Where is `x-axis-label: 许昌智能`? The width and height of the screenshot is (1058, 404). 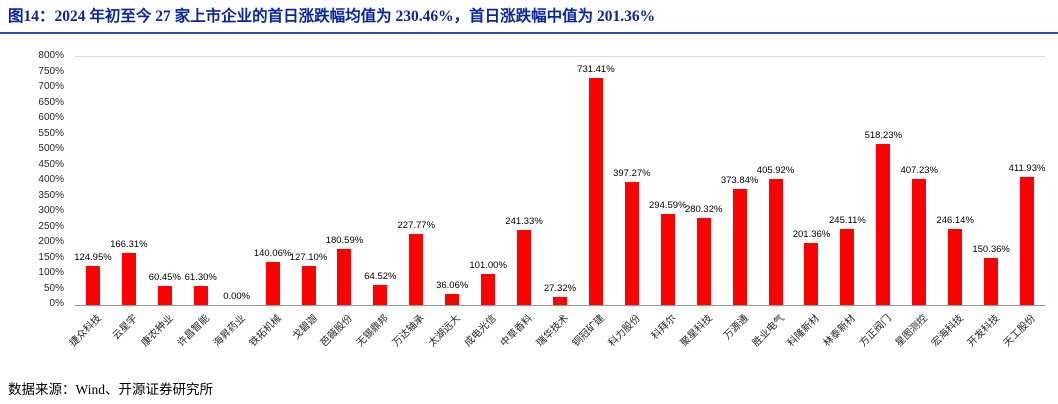
x-axis-label: 许昌智能 is located at coordinates (193, 331).